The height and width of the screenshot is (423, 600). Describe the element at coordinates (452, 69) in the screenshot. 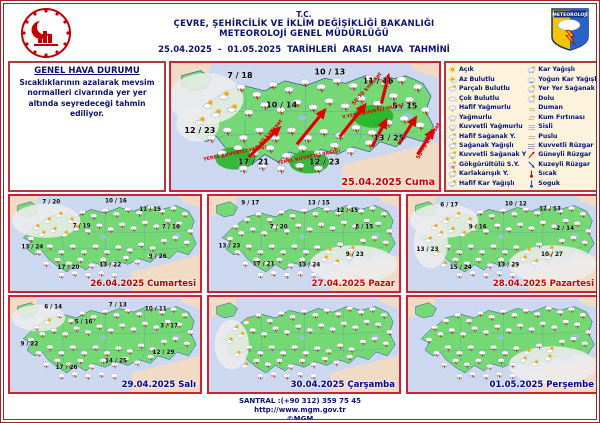

I see `sun-icon` at that location.